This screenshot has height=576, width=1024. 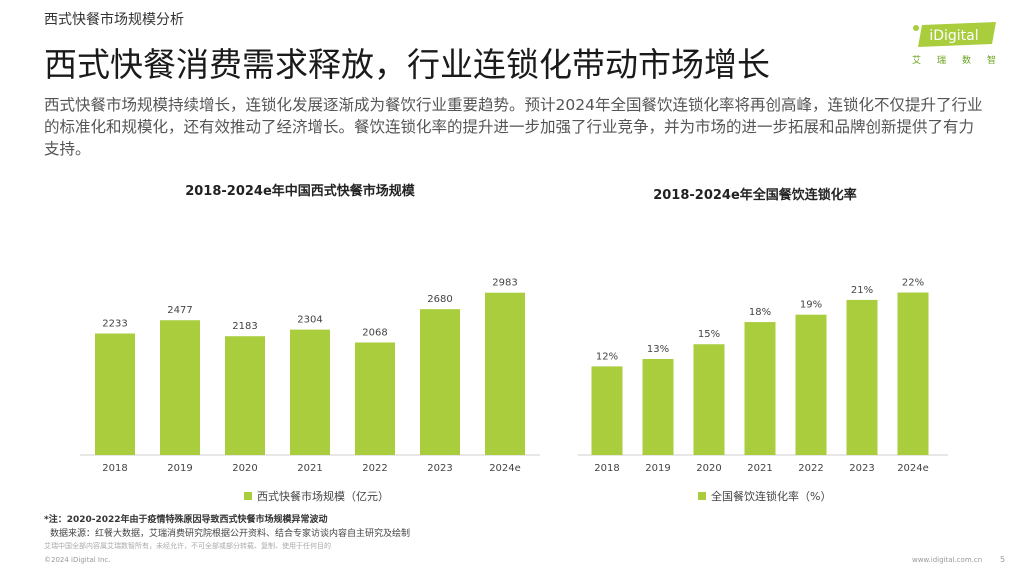 I want to click on data-label: 2183, so click(x=244, y=326).